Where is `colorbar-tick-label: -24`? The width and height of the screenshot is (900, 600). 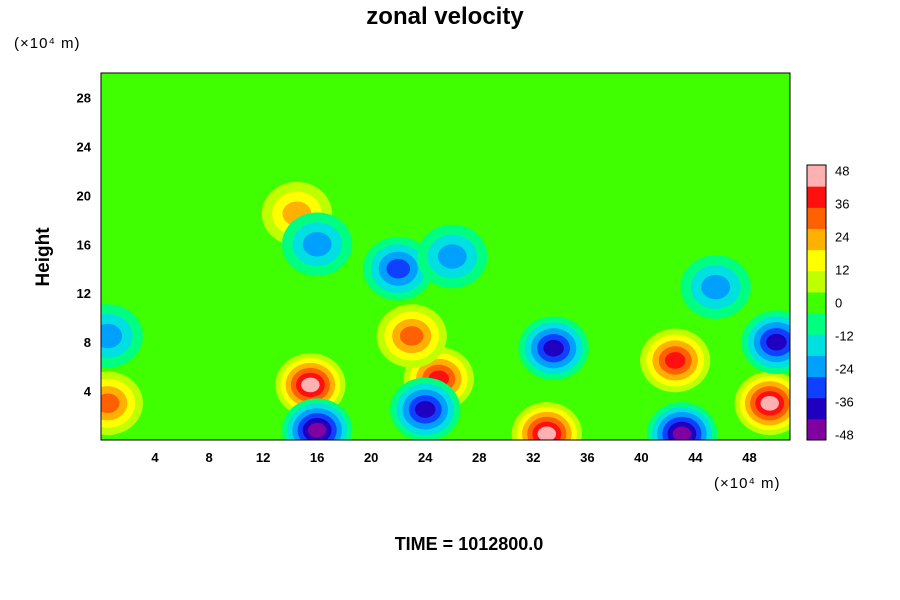 colorbar-tick-label: -24 is located at coordinates (844, 369).